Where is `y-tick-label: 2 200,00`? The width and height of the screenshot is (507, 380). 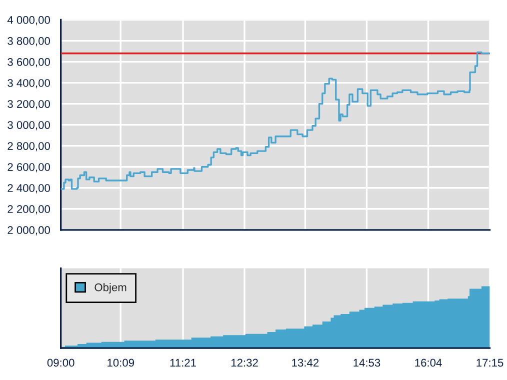 y-tick-label: 2 200,00 is located at coordinates (29, 209).